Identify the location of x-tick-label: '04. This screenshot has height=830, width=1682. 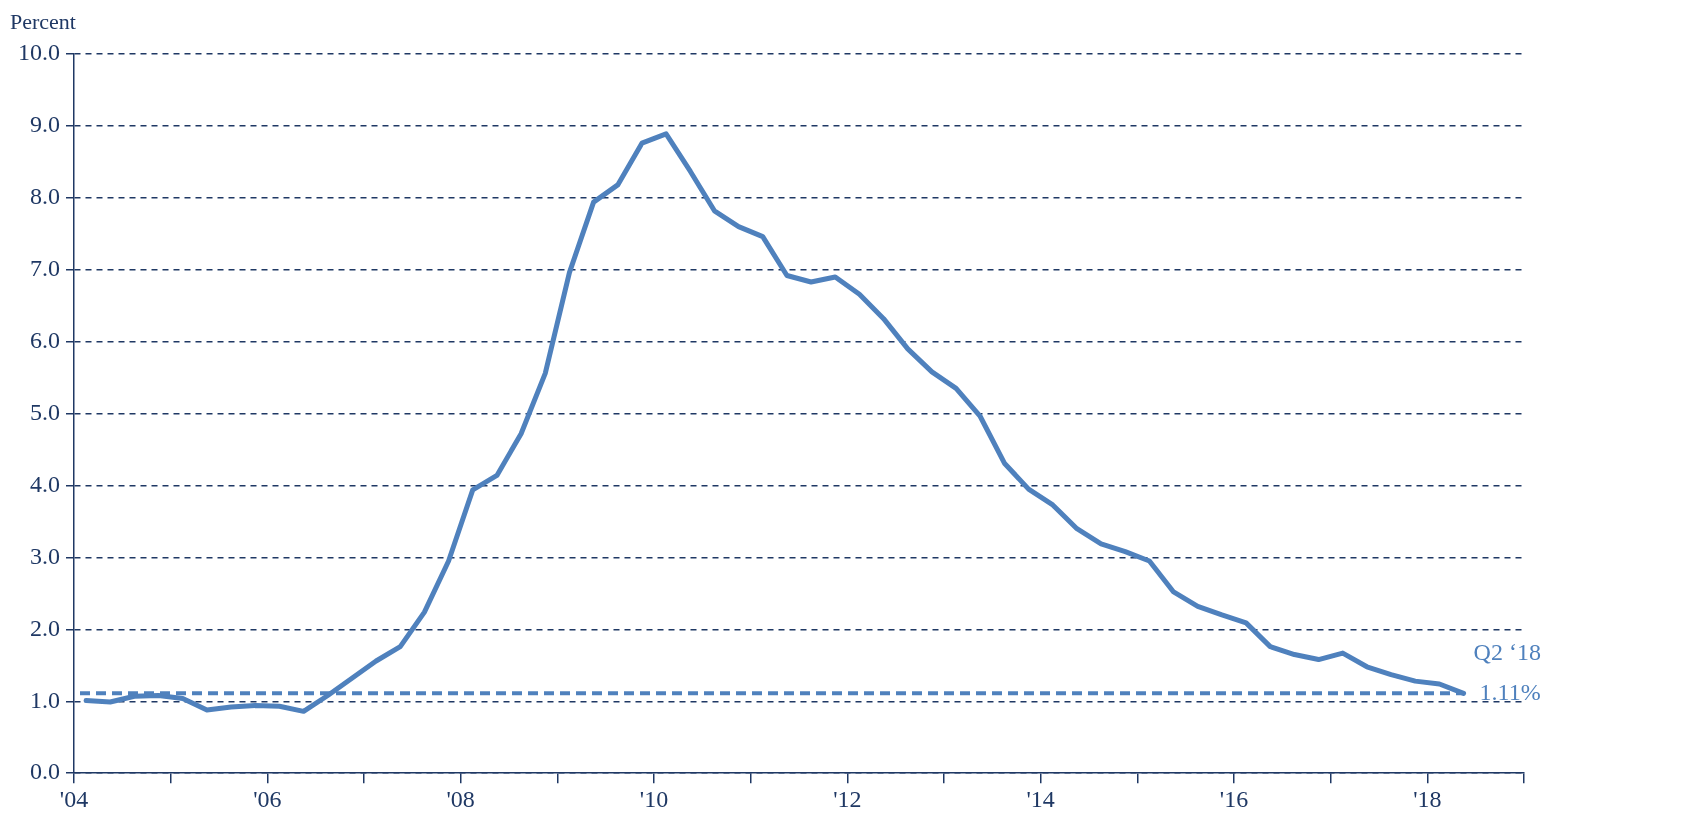
(74, 798).